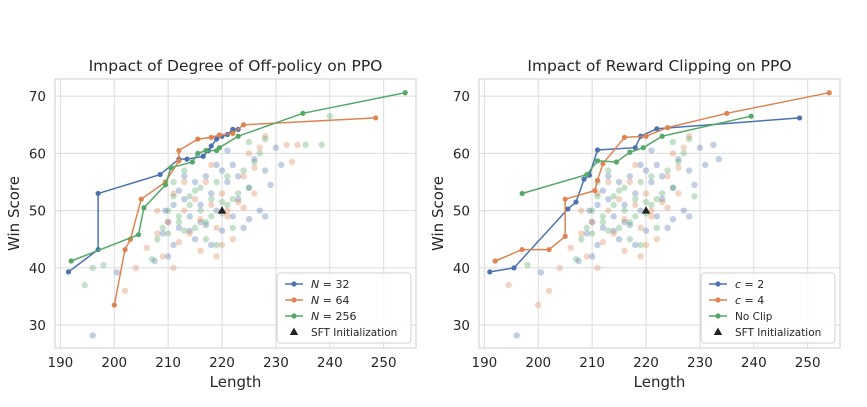  I want to click on x-tick-label: 240, so click(330, 363).